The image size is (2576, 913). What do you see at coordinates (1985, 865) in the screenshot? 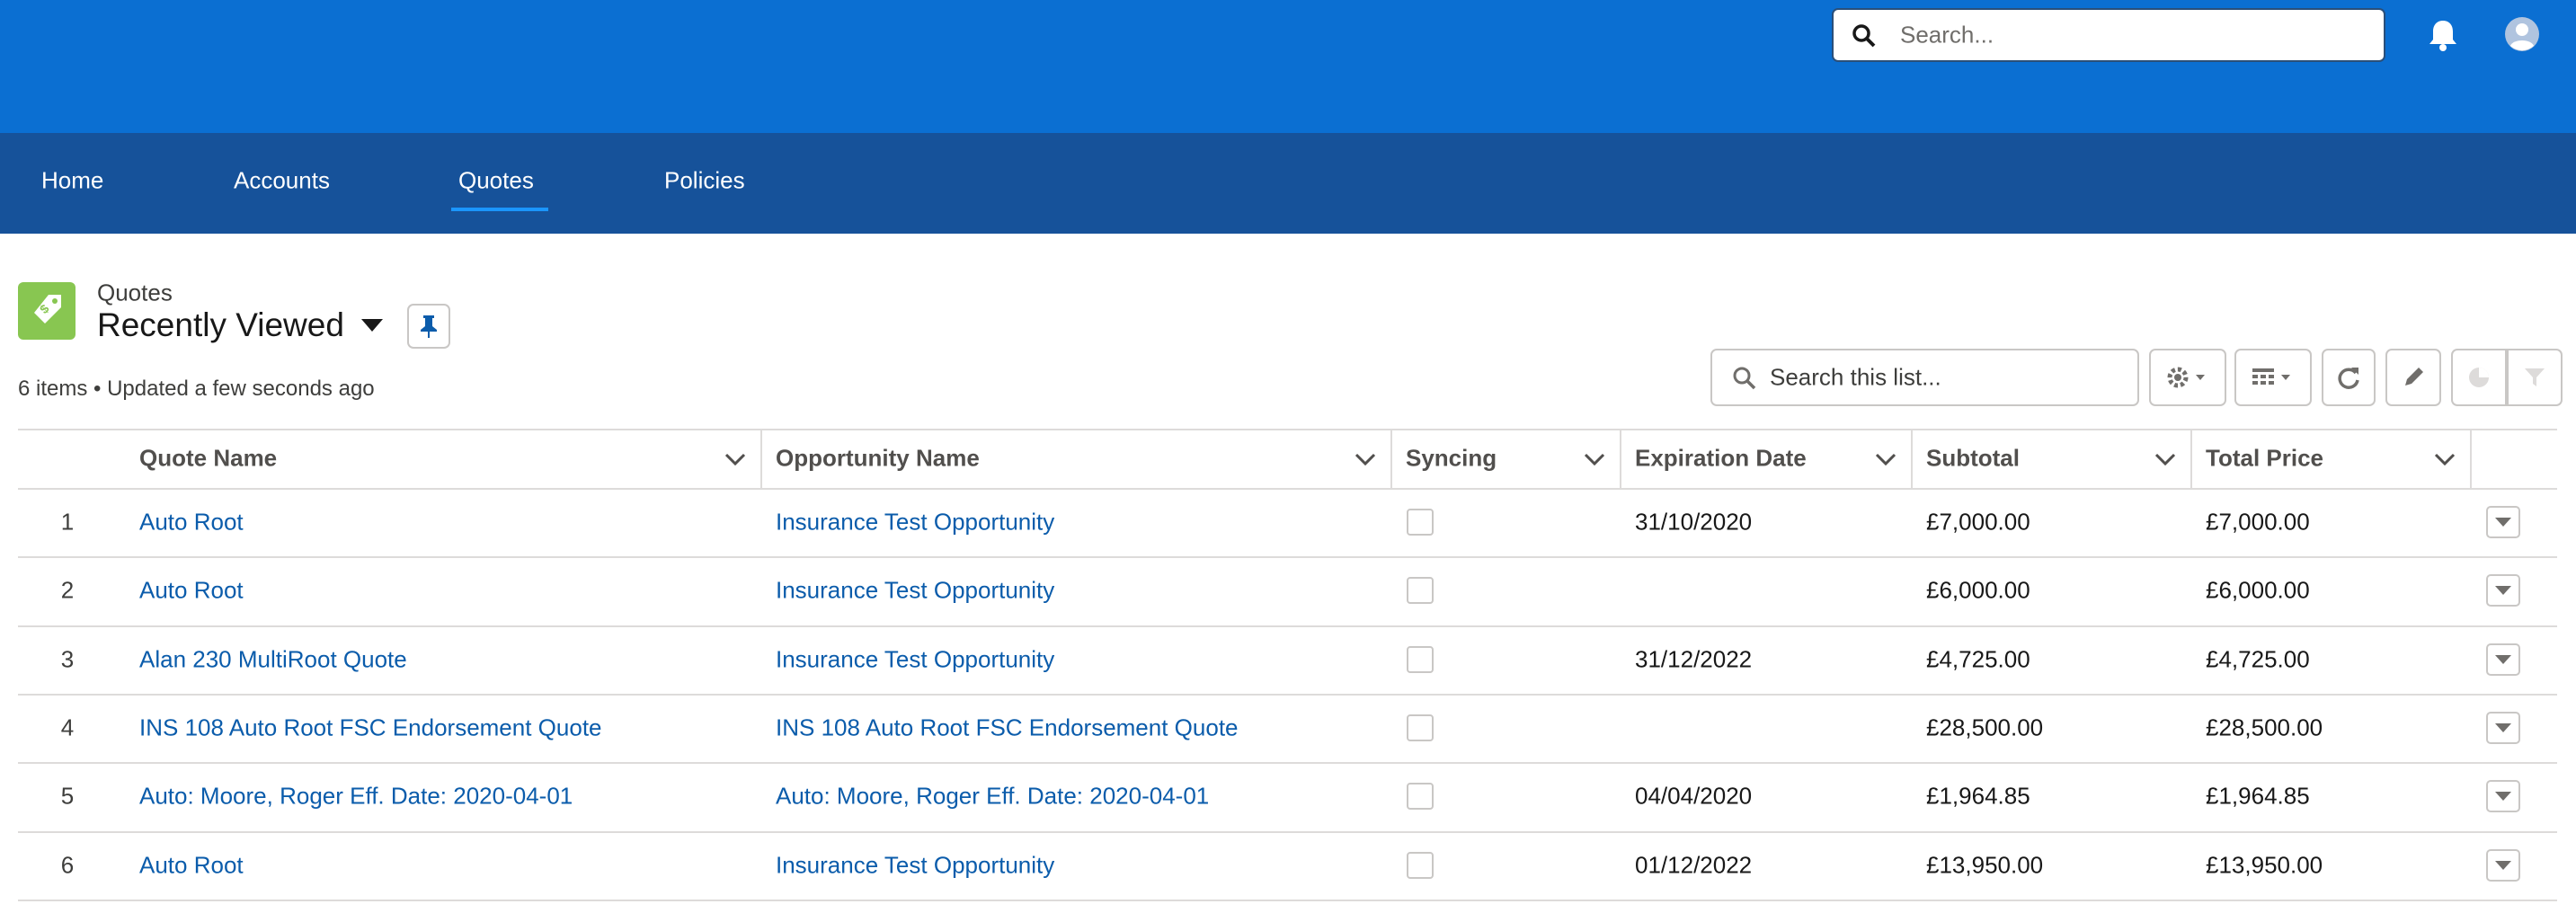
I see `subtotal: £13,950.00` at bounding box center [1985, 865].